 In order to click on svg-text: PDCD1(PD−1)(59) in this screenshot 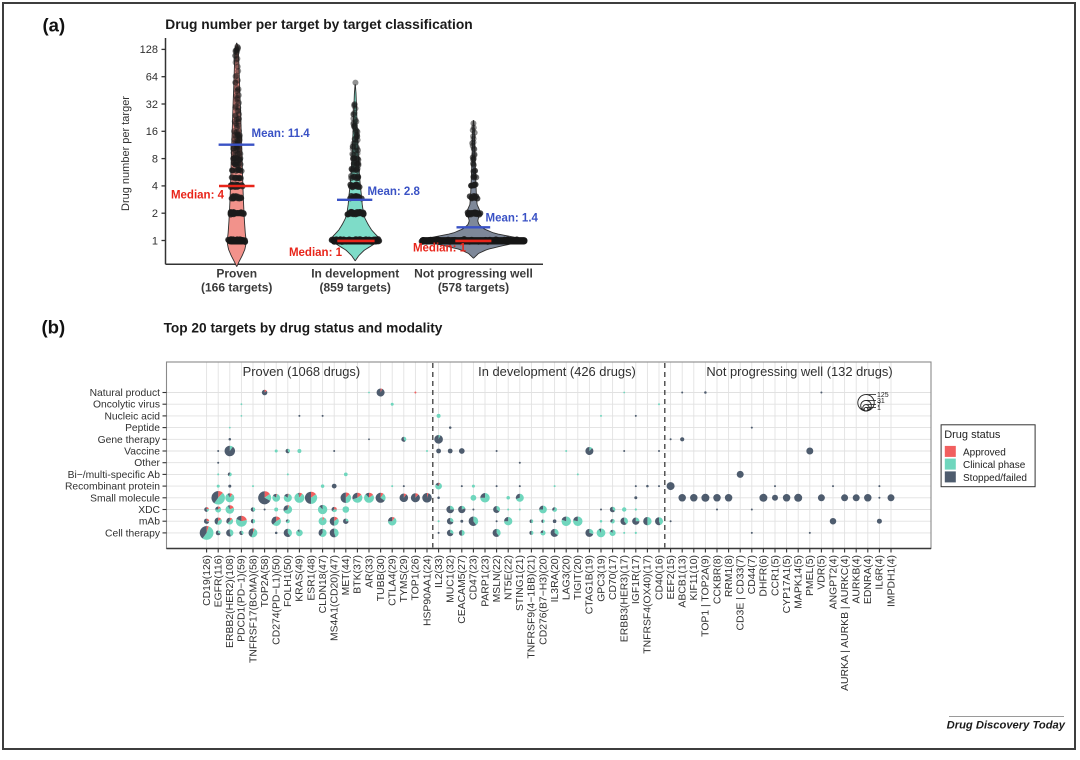, I will do `click(242, 598)`.